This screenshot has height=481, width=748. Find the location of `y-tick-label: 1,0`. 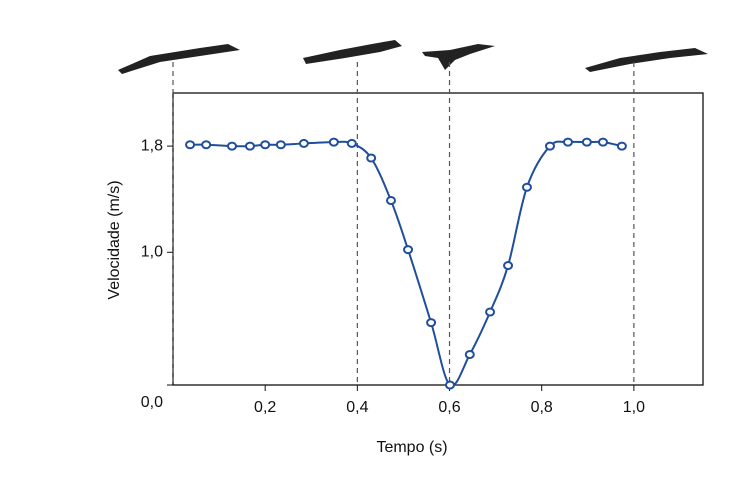

y-tick-label: 1,0 is located at coordinates (152, 251).